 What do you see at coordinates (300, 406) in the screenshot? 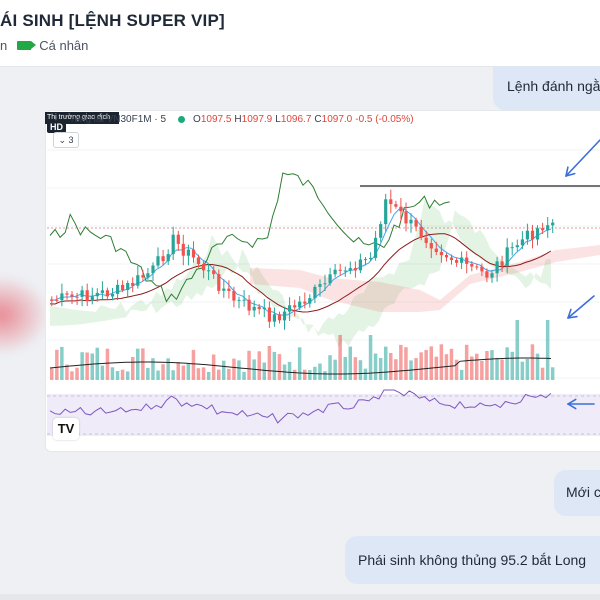
I see `rsi-line` at bounding box center [300, 406].